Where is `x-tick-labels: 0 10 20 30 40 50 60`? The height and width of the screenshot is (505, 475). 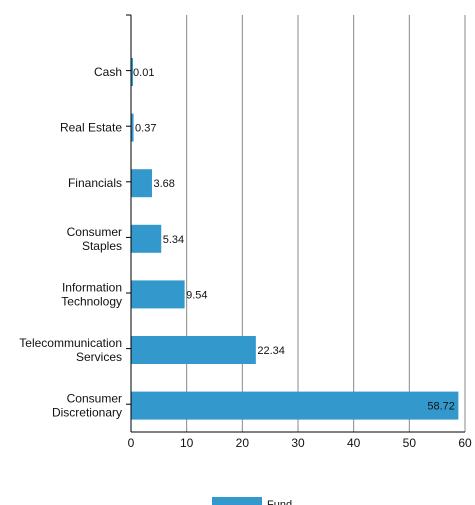 x-tick-labels: 0 10 20 30 40 50 60 is located at coordinates (300, 443).